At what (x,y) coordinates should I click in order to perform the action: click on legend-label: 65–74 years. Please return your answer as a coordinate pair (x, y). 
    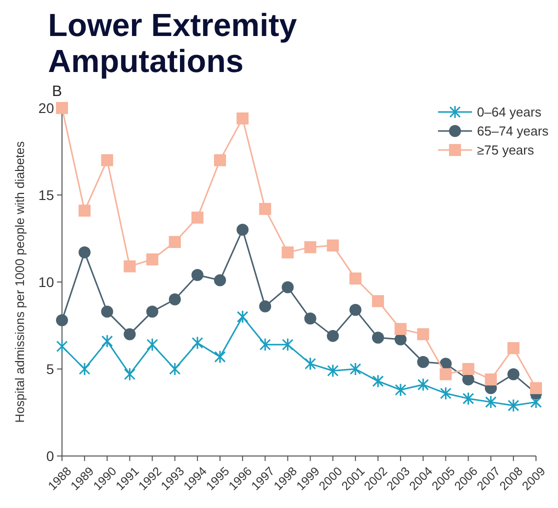
    Looking at the image, I should click on (513, 131).